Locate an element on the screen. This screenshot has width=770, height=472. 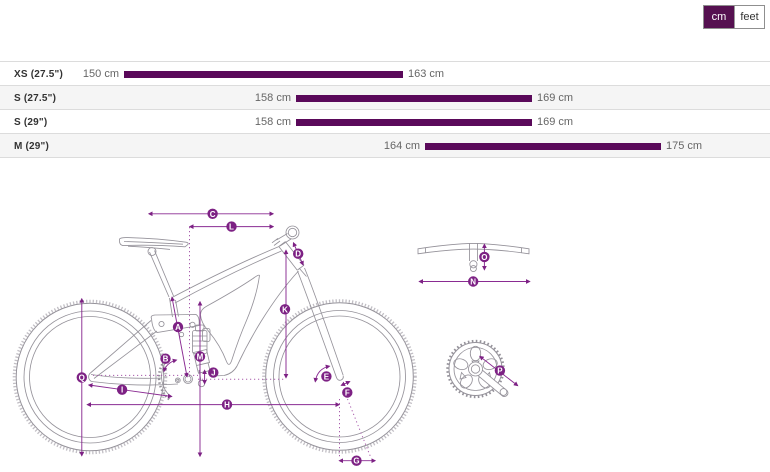
svg-text: P is located at coordinates (500, 371).